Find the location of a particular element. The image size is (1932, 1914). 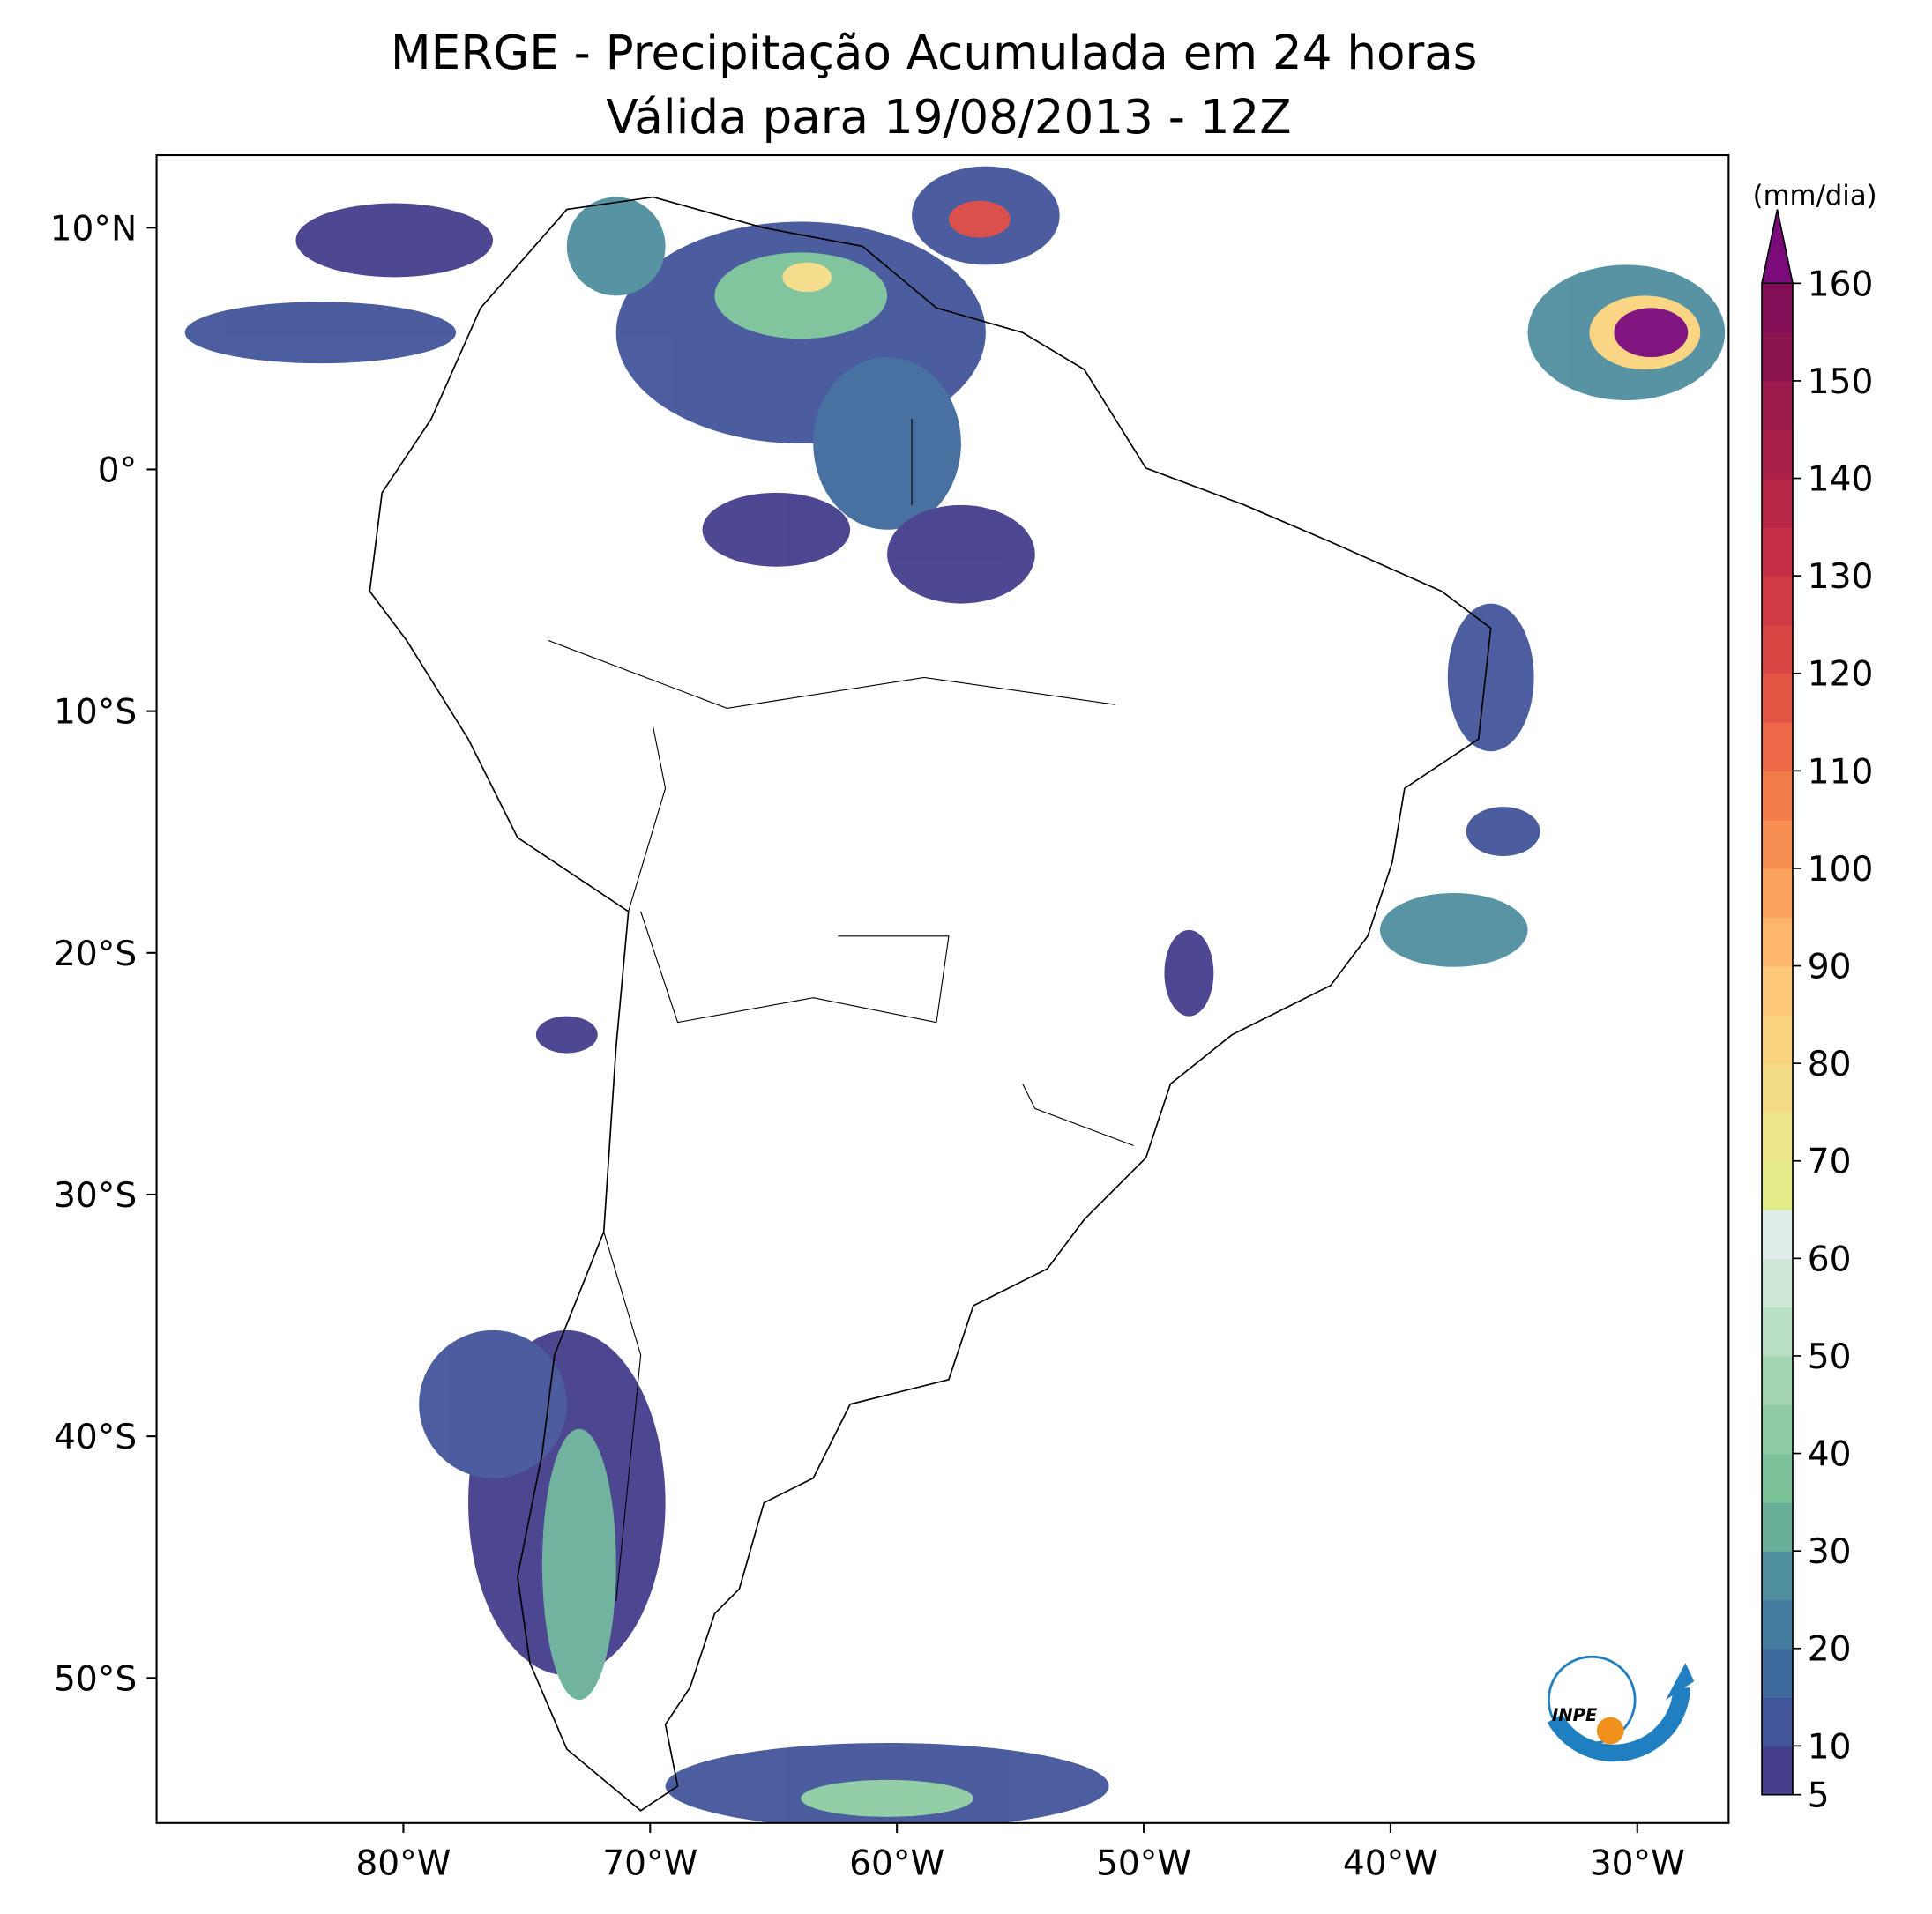

colorbar-tick-label: 130 is located at coordinates (1841, 577).